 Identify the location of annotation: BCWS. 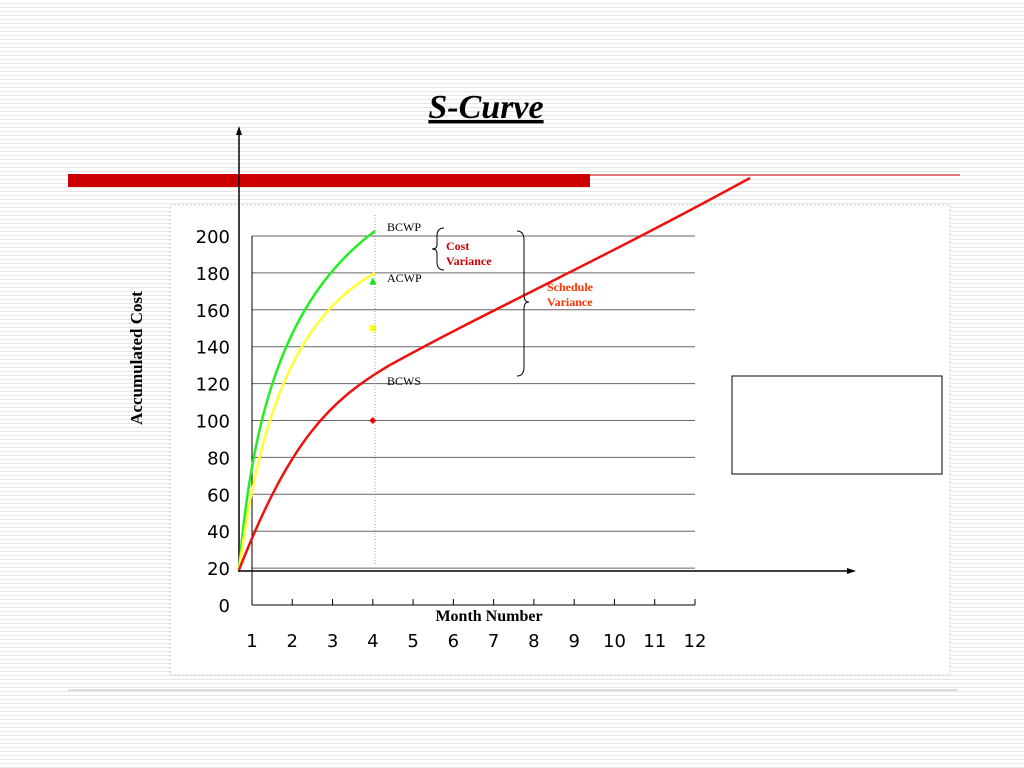
(404, 381).